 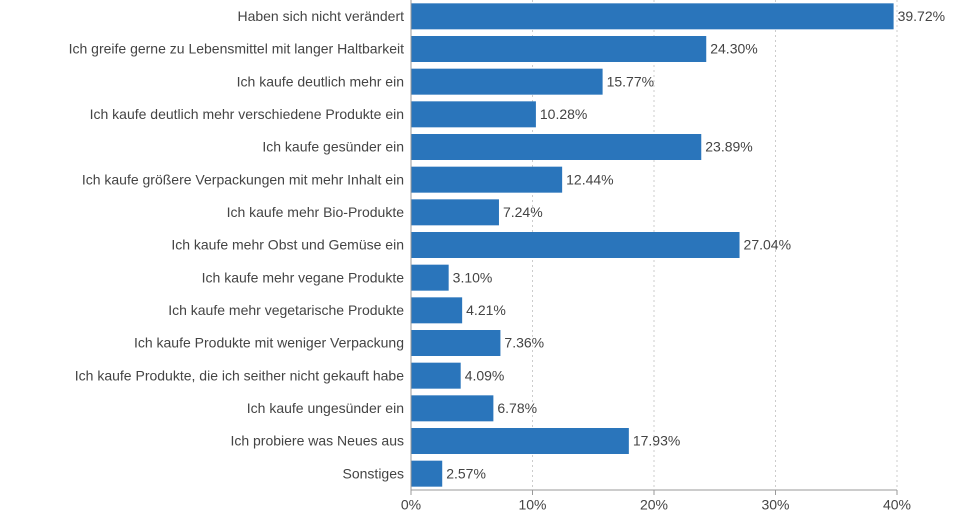 What do you see at coordinates (287, 245) in the screenshot?
I see `y-tick-label: Ich kaufe mehr Obst und Gemüse ein` at bounding box center [287, 245].